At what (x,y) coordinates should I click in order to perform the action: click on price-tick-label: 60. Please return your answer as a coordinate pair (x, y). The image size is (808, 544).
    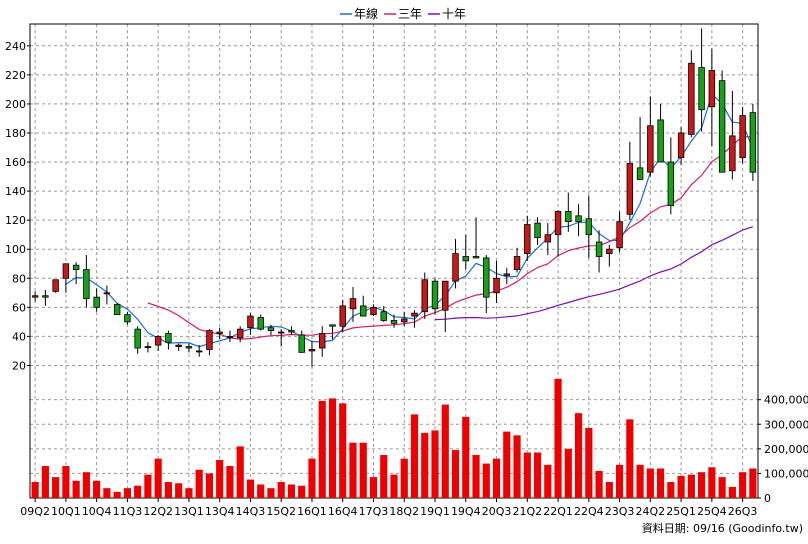
    Looking at the image, I should click on (19, 307).